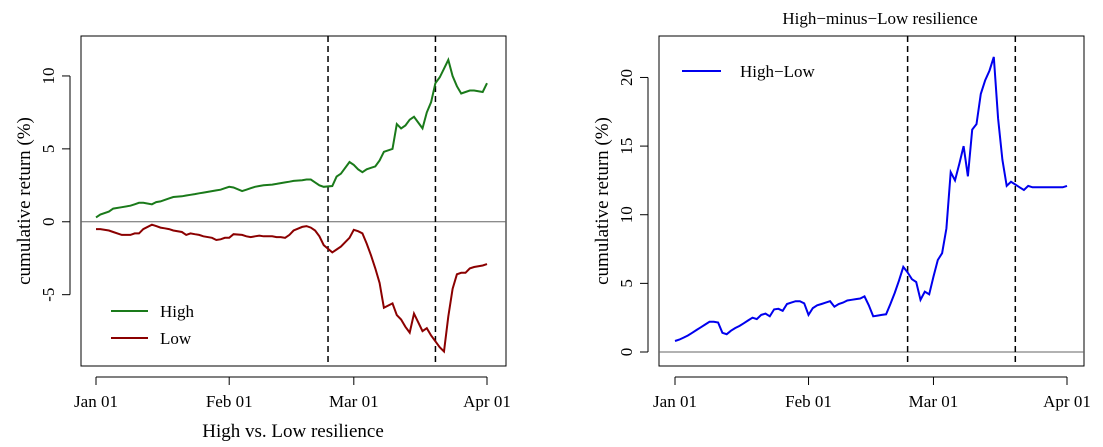  I want to click on left-x-axis-title: High vs. Low resilience, so click(293, 431).